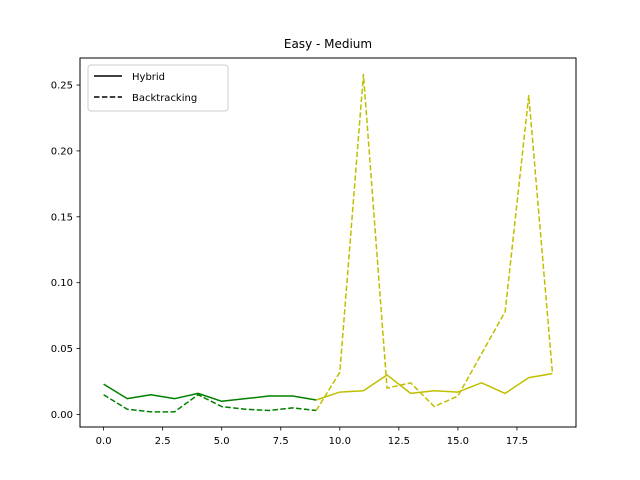  Describe the element at coordinates (281, 441) in the screenshot. I see `x-tick-label: 7.5` at that location.